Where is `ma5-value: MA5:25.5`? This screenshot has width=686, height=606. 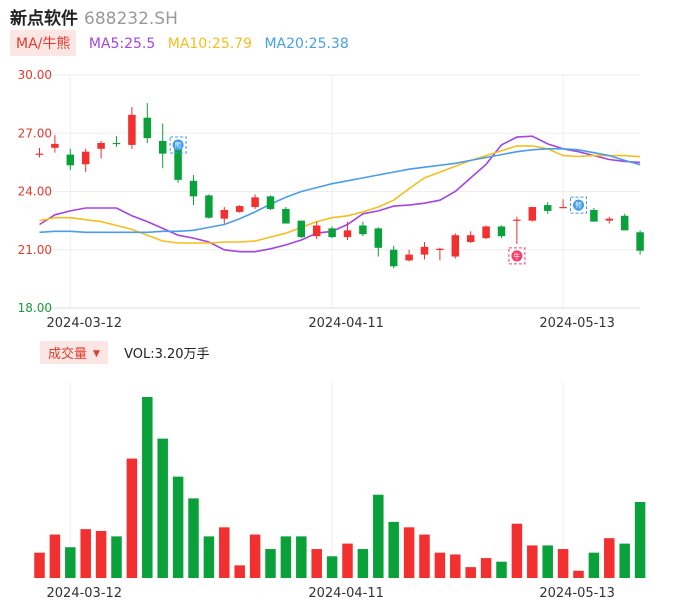
ma5-value: MA5:25.5 is located at coordinates (122, 44).